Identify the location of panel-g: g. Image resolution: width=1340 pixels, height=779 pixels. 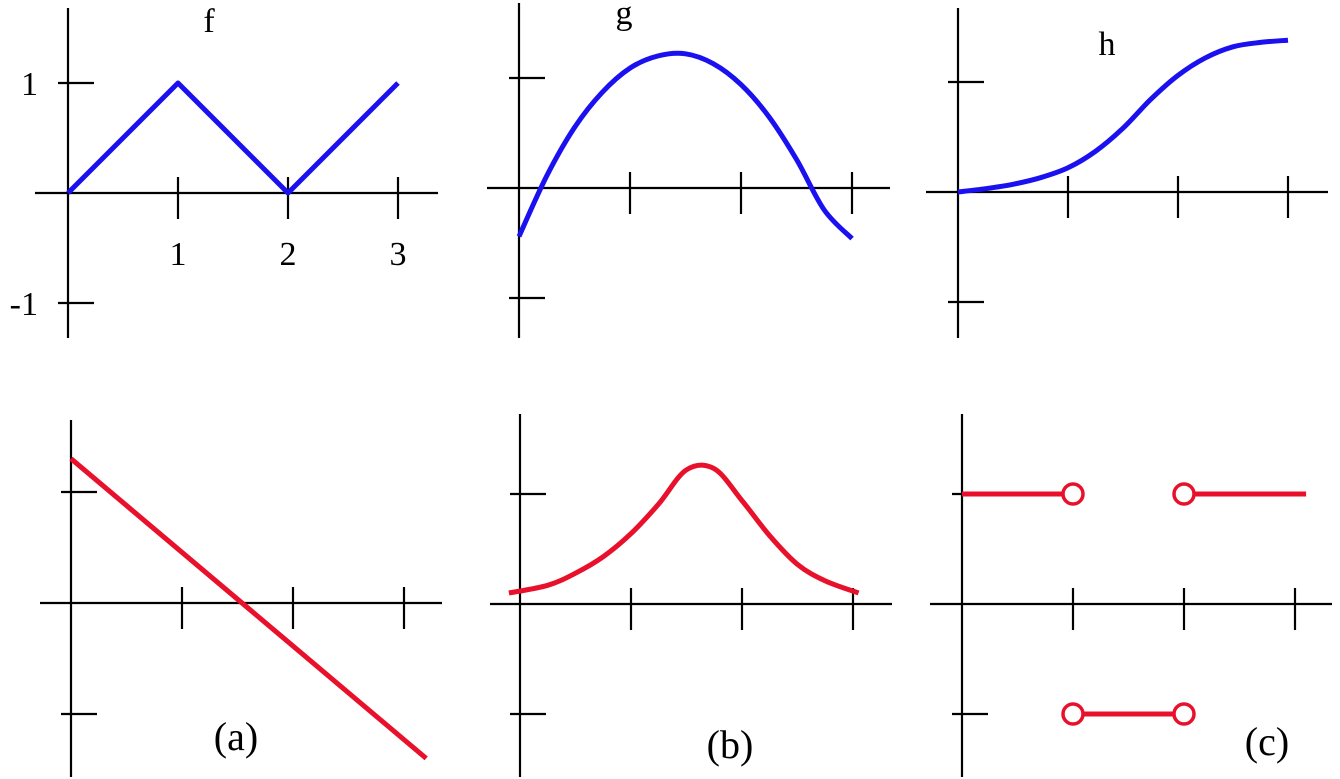
(688, 169).